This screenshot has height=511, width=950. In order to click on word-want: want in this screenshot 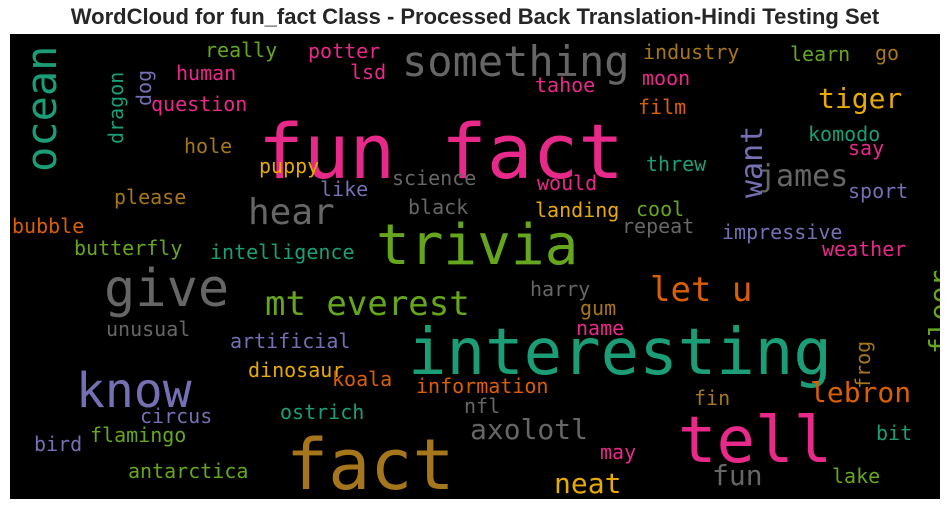, I will do `click(752, 162)`.